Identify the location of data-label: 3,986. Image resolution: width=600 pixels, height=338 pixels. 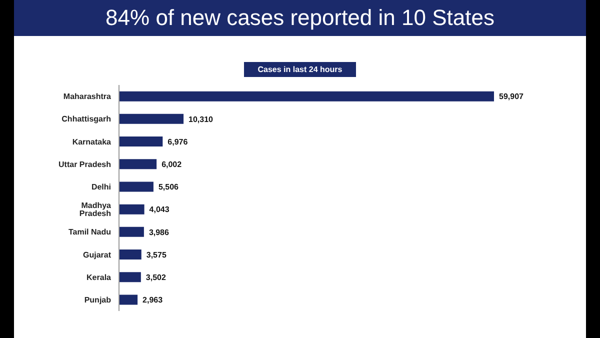
(159, 232).